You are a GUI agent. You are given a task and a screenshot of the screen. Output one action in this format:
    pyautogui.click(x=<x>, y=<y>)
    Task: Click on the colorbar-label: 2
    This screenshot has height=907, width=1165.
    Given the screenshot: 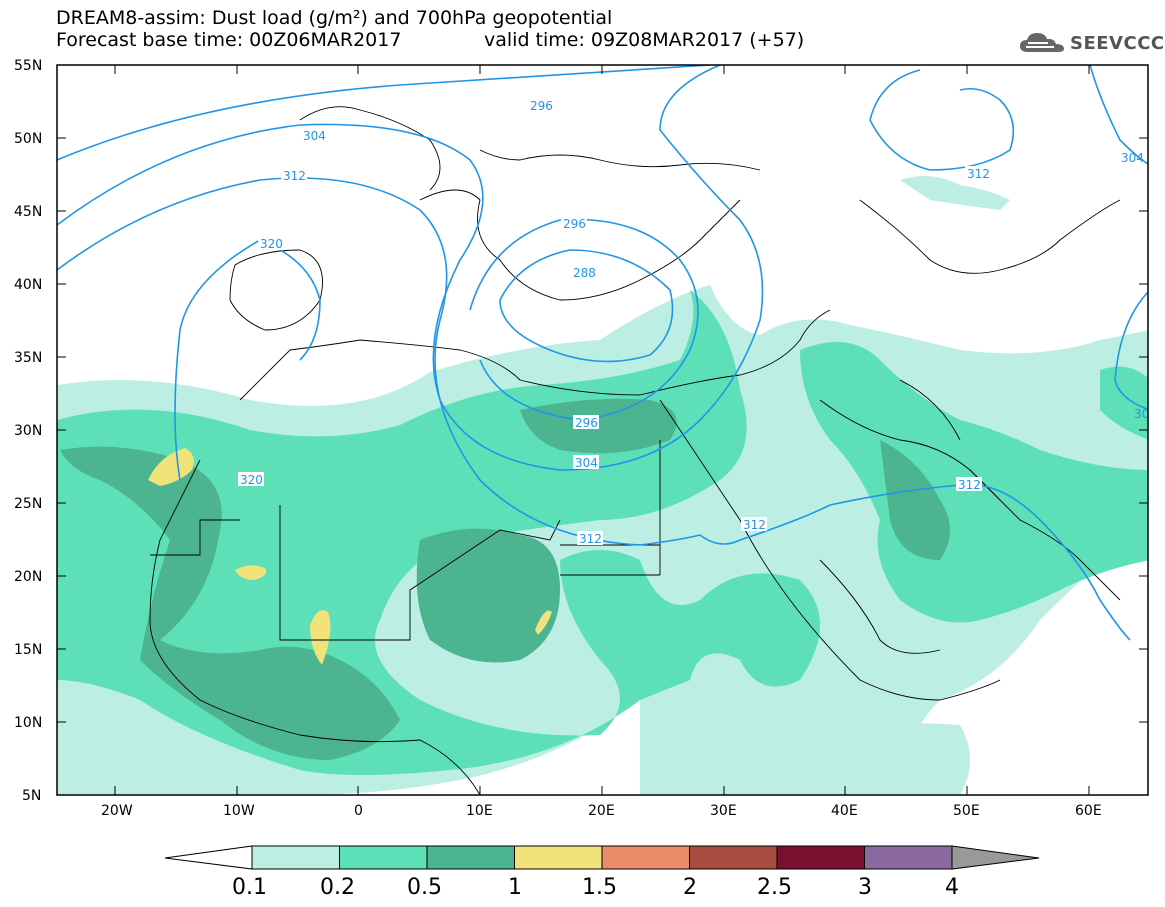 What is the action you would take?
    pyautogui.click(x=690, y=887)
    